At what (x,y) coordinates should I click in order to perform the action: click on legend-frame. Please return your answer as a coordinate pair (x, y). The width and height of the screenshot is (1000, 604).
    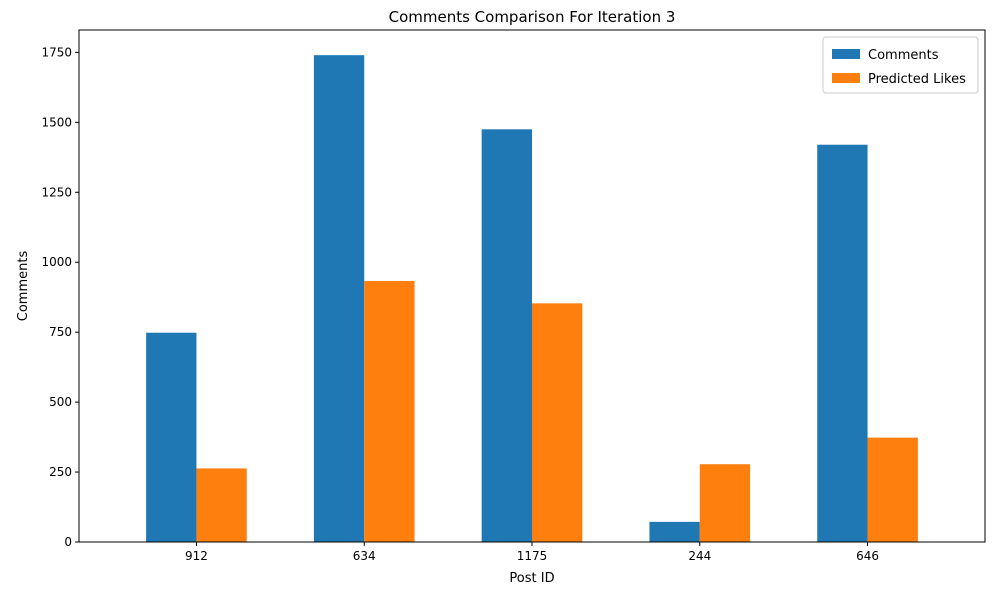
    Looking at the image, I should click on (900, 65).